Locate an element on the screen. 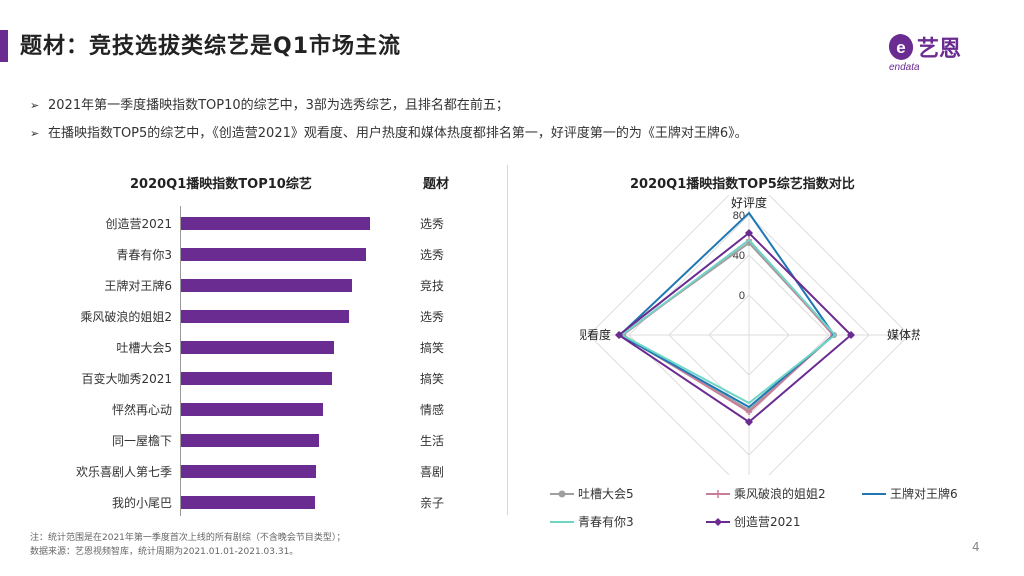 Image resolution: width=1024 pixels, height=576 pixels. endata-logo: e 艺恩 endata is located at coordinates (924, 53).